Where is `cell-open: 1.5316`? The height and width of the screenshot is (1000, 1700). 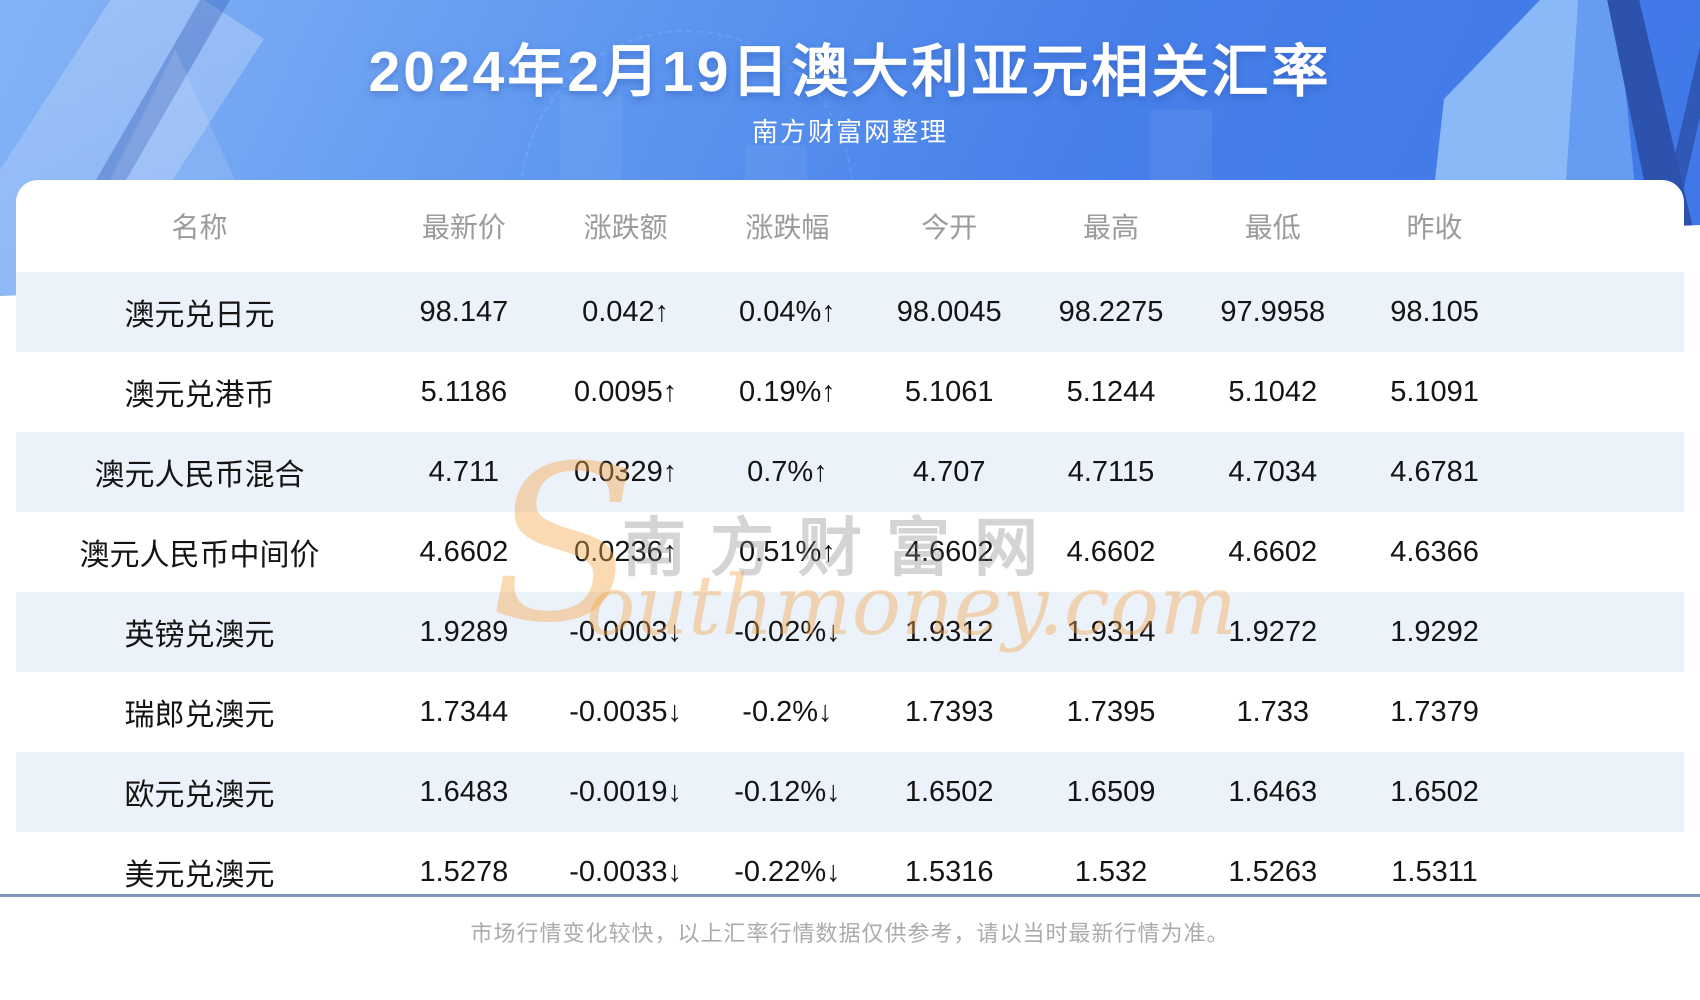 cell-open: 1.5316 is located at coordinates (949, 871).